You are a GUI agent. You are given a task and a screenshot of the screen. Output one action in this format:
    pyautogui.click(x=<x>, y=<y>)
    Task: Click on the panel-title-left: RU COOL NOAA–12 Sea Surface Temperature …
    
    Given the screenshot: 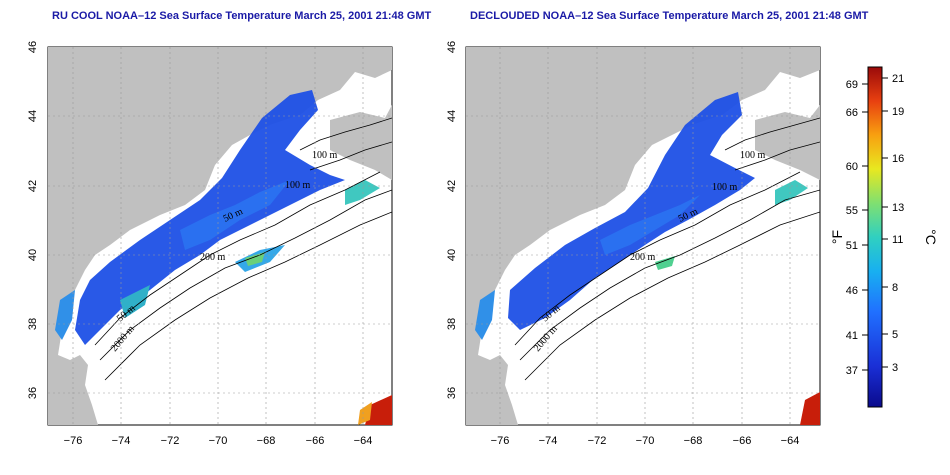 What is the action you would take?
    pyautogui.click(x=242, y=16)
    